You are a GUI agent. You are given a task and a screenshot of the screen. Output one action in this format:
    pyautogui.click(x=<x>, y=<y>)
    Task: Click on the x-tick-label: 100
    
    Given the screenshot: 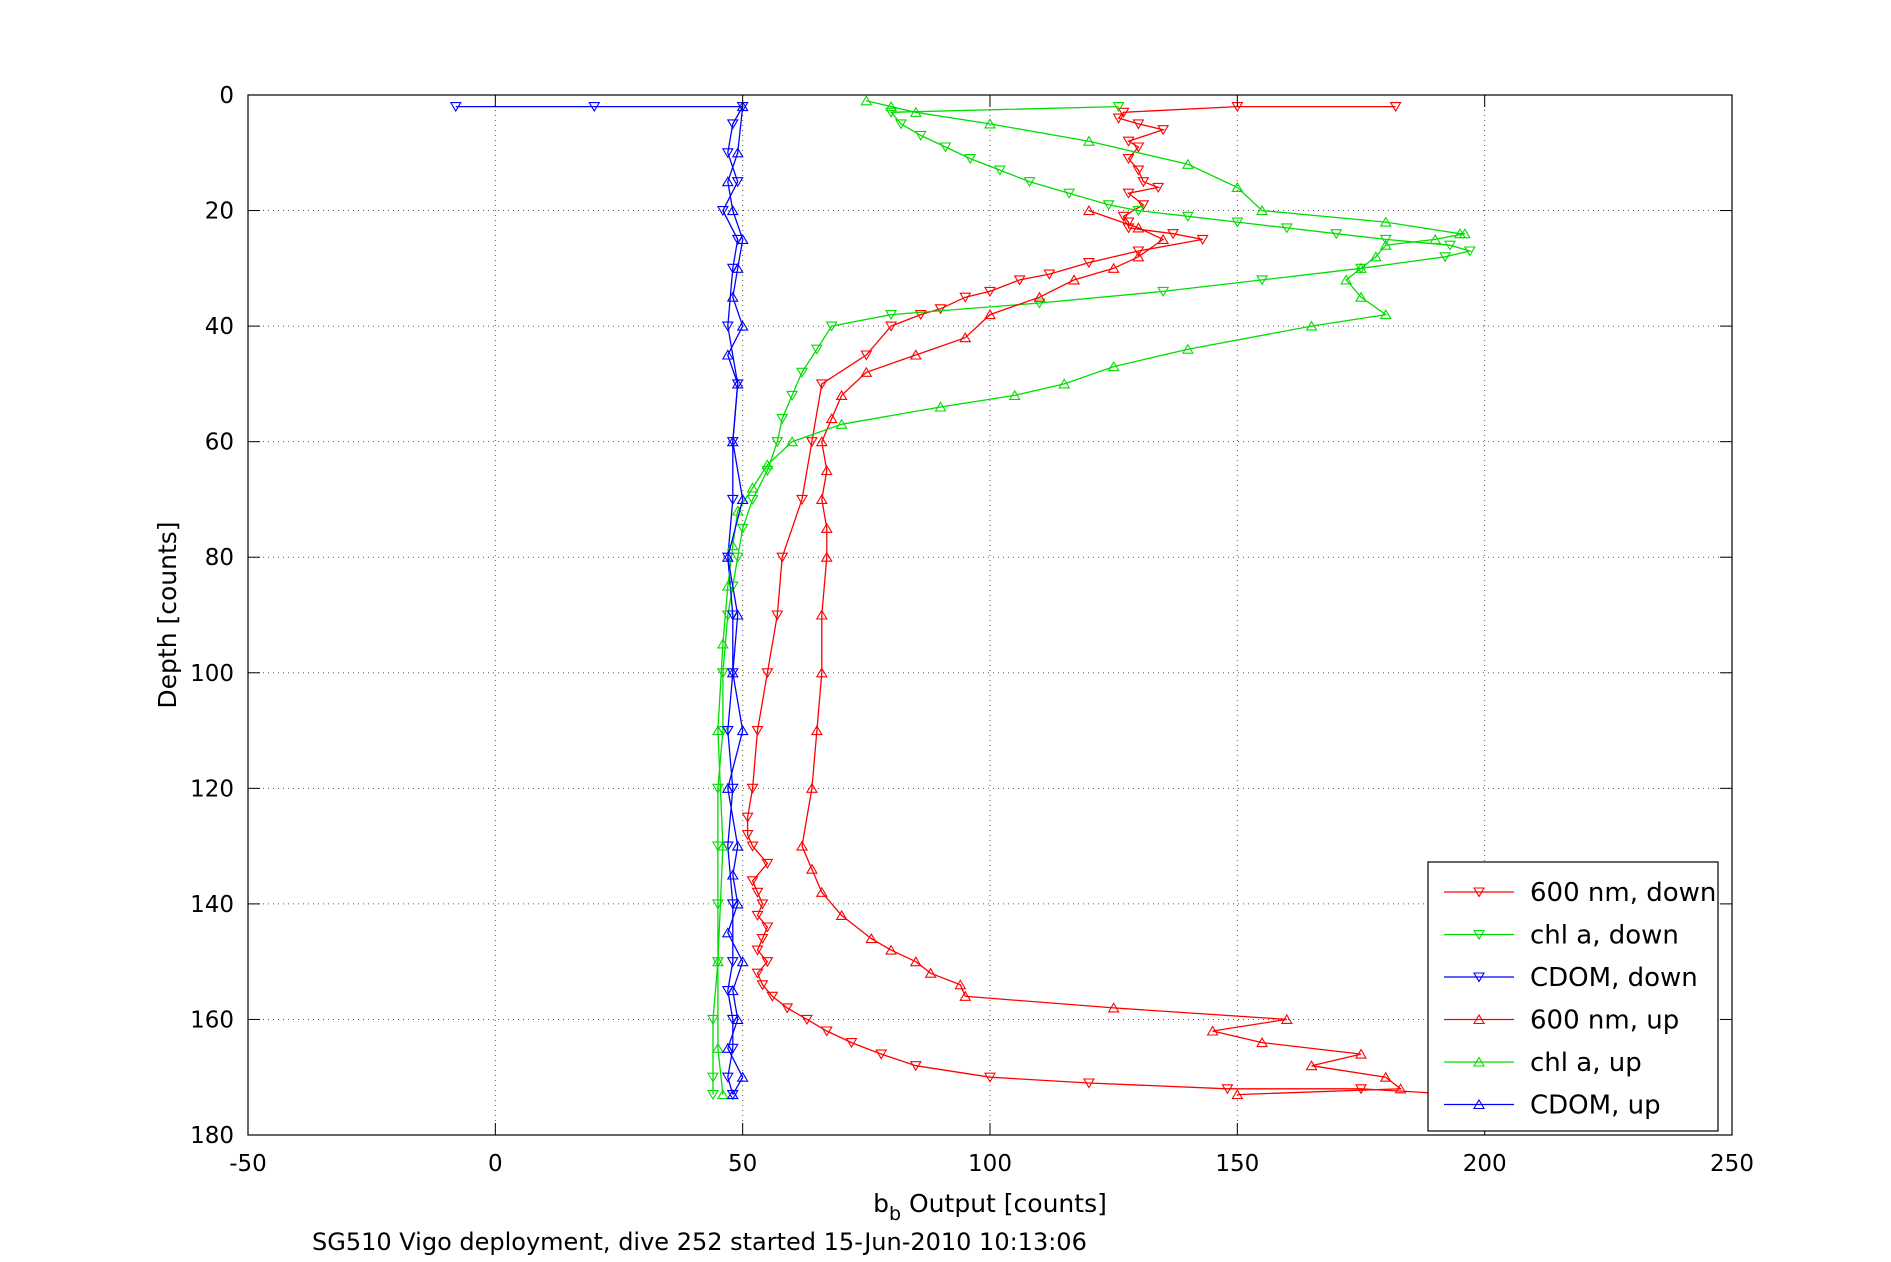 What is the action you would take?
    pyautogui.click(x=990, y=1164)
    